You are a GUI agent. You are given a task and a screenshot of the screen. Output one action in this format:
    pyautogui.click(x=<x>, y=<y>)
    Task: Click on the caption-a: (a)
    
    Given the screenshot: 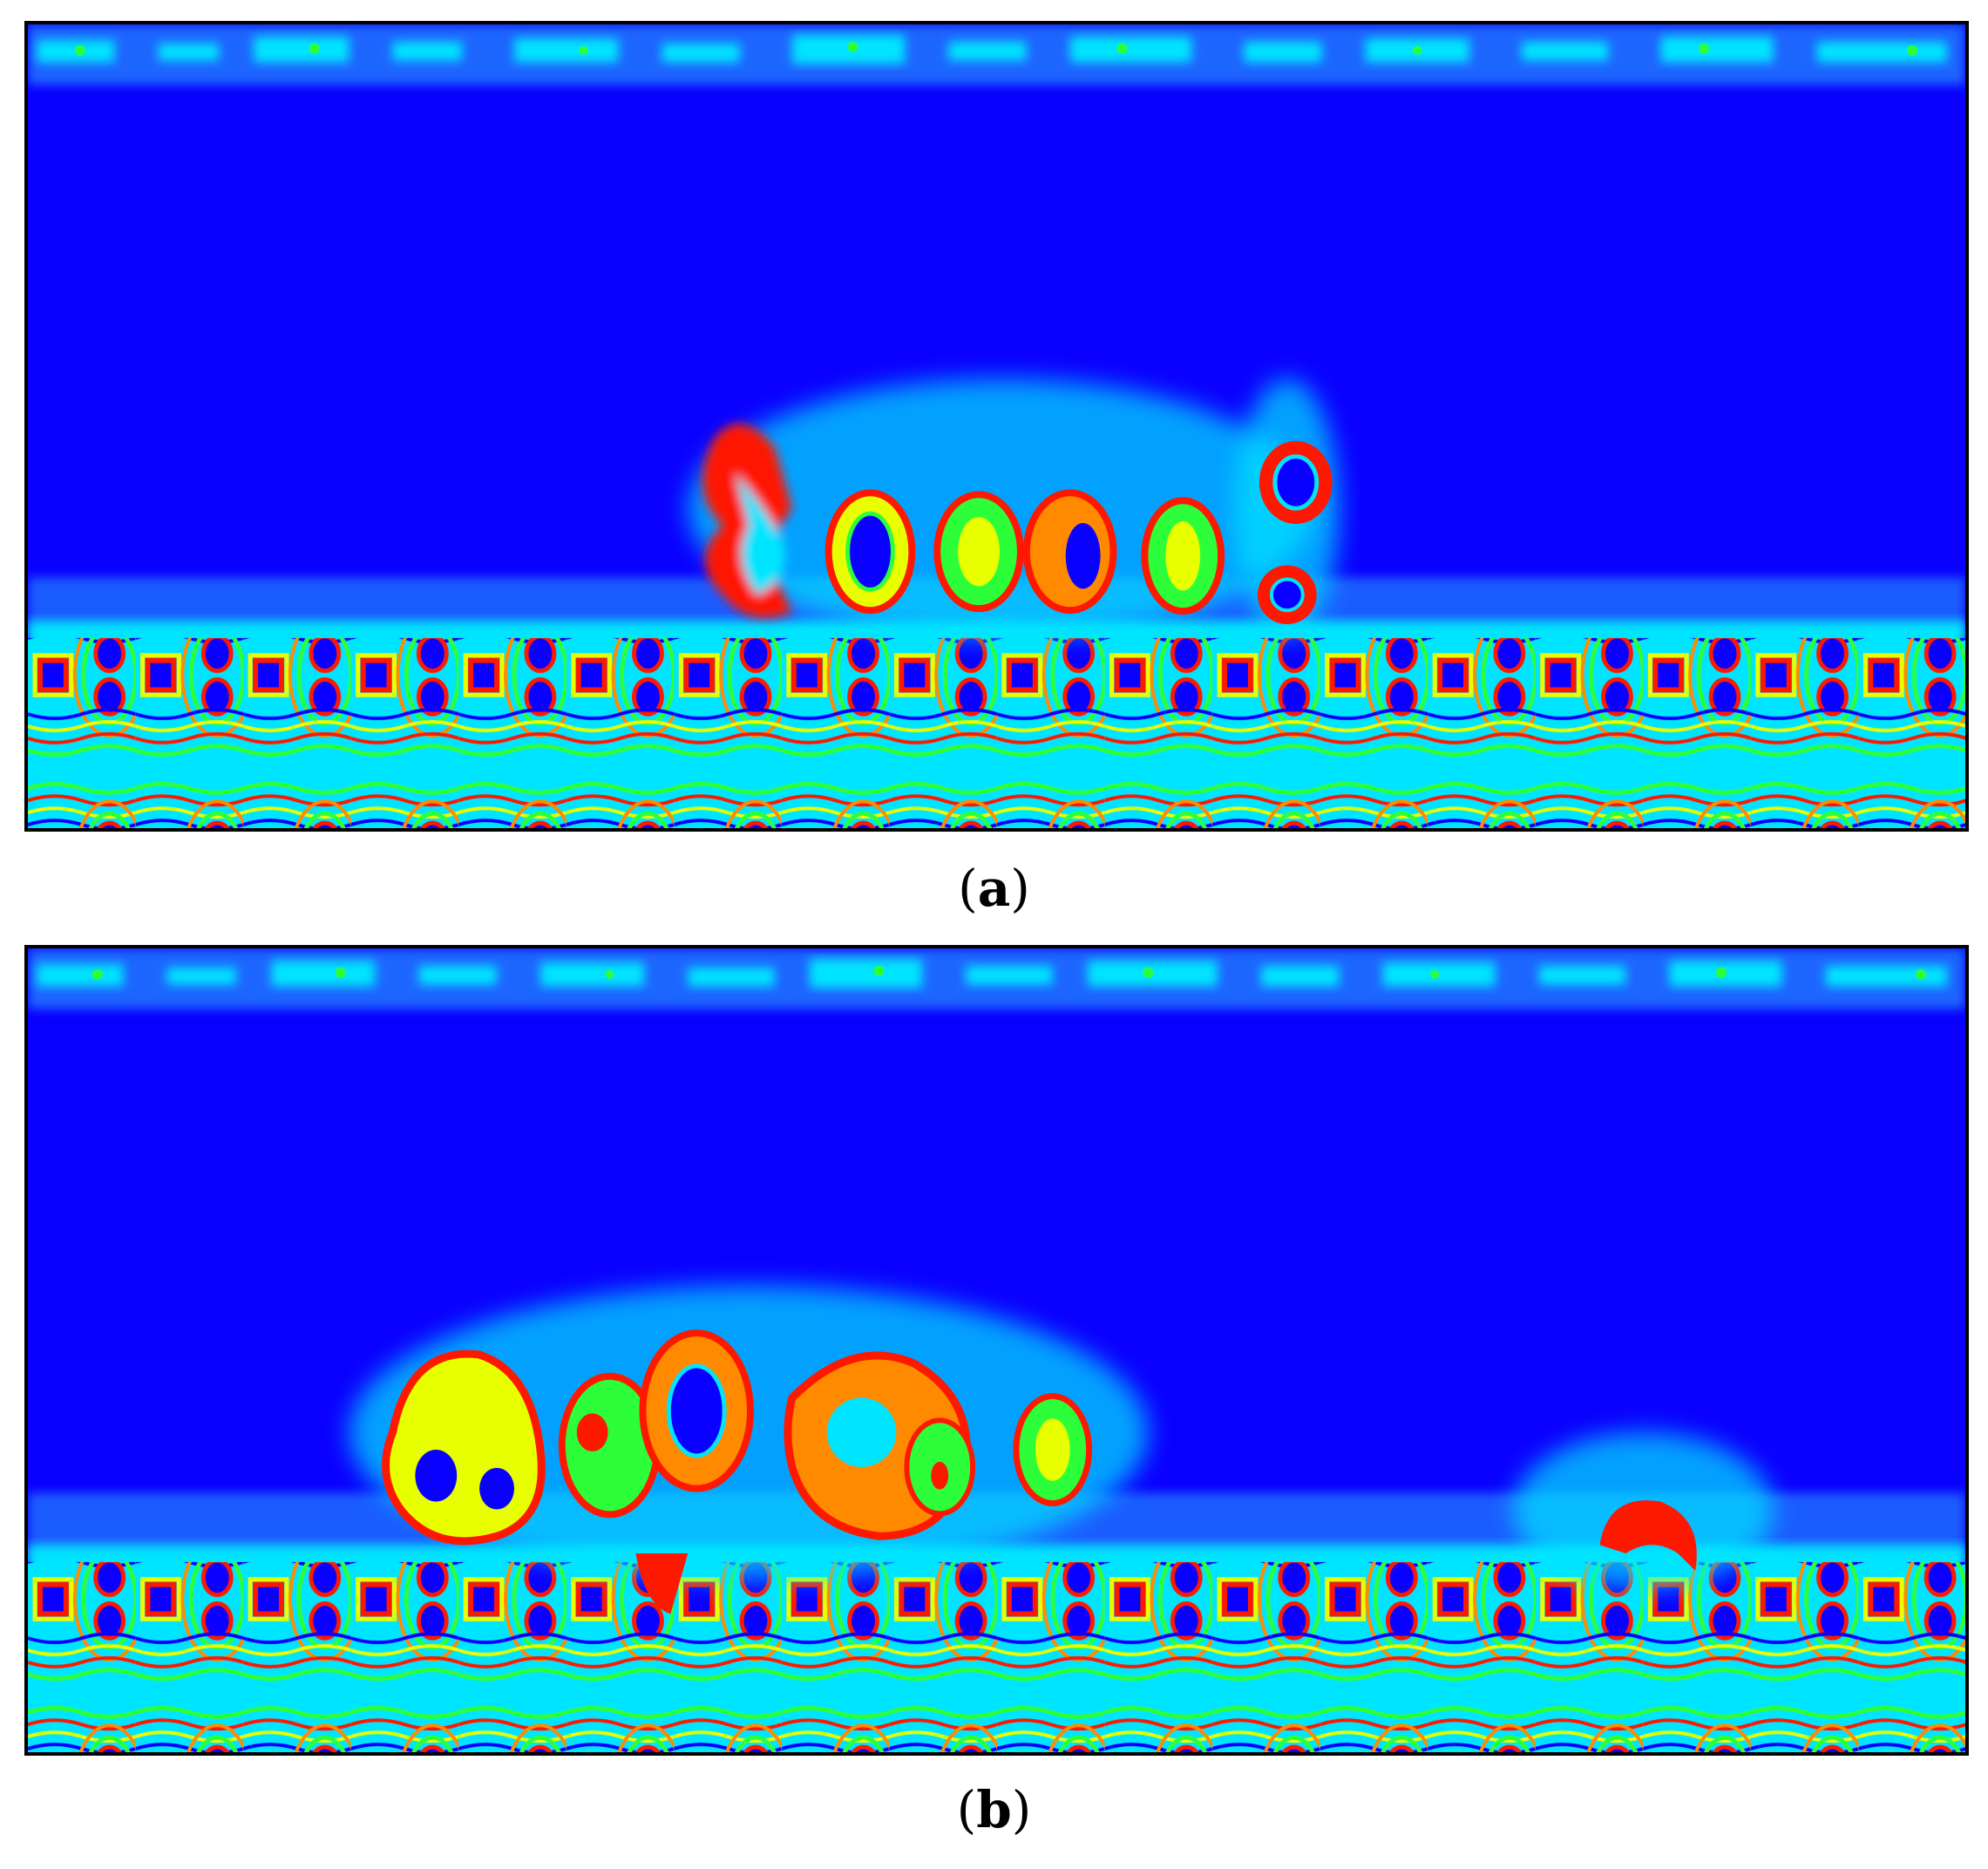 What is the action you would take?
    pyautogui.click(x=994, y=889)
    